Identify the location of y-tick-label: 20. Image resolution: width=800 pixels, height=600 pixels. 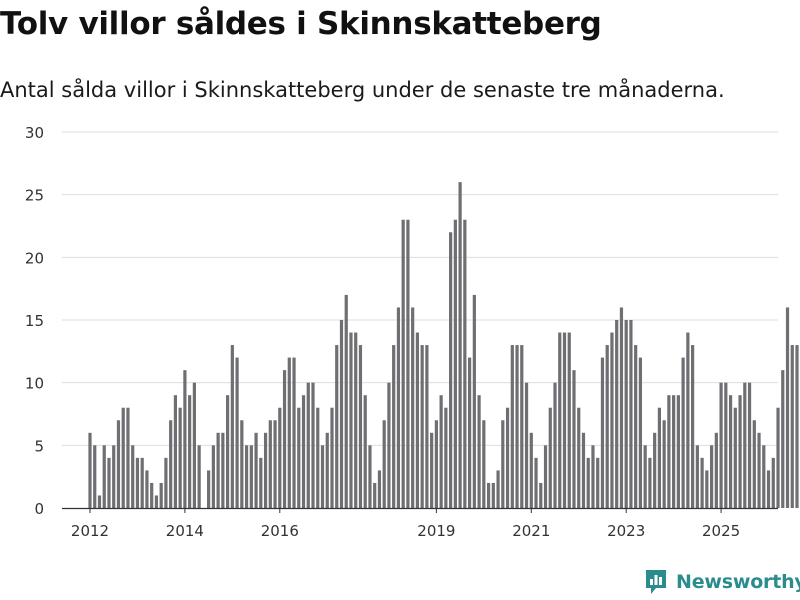
(34, 258).